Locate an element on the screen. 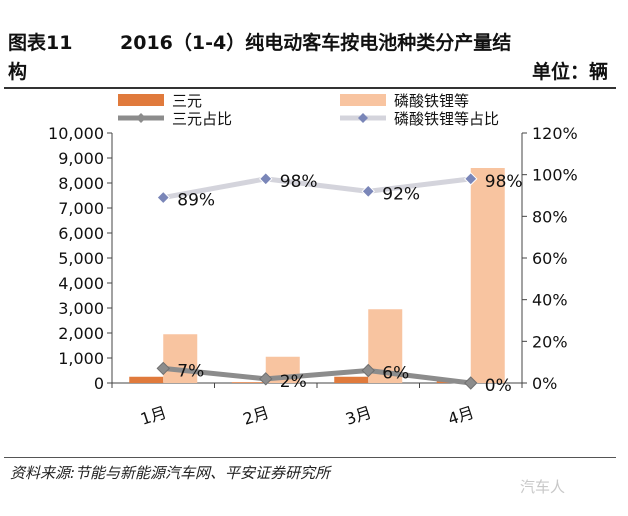 The height and width of the screenshot is (516, 628). legend-label: 磷酸铁锂等 is located at coordinates (431, 101).